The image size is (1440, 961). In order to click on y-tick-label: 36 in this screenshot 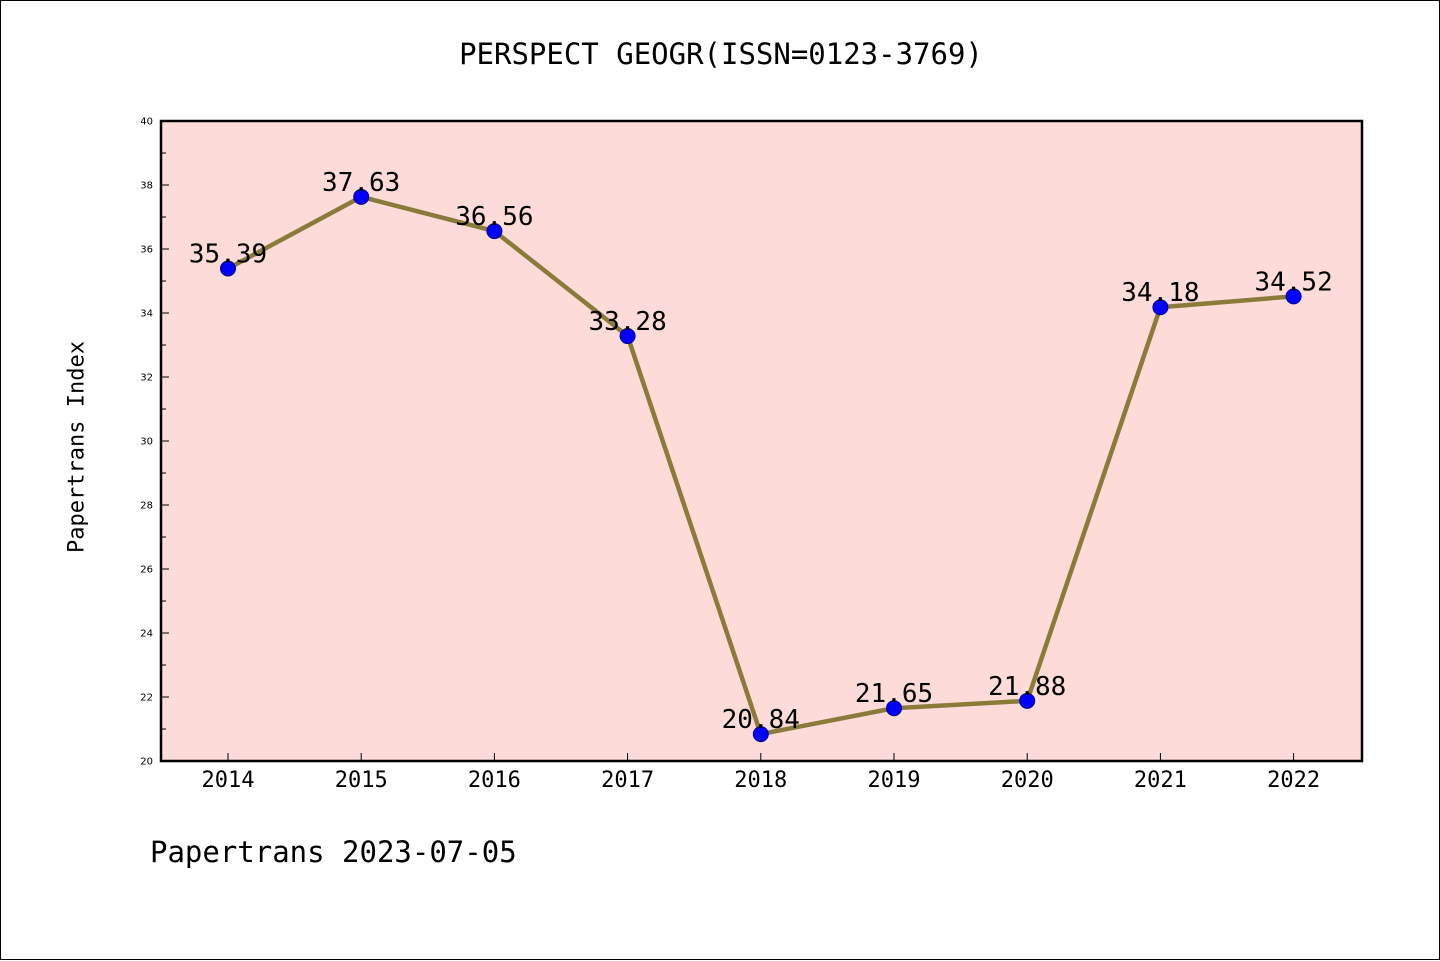, I will do `click(146, 250)`.